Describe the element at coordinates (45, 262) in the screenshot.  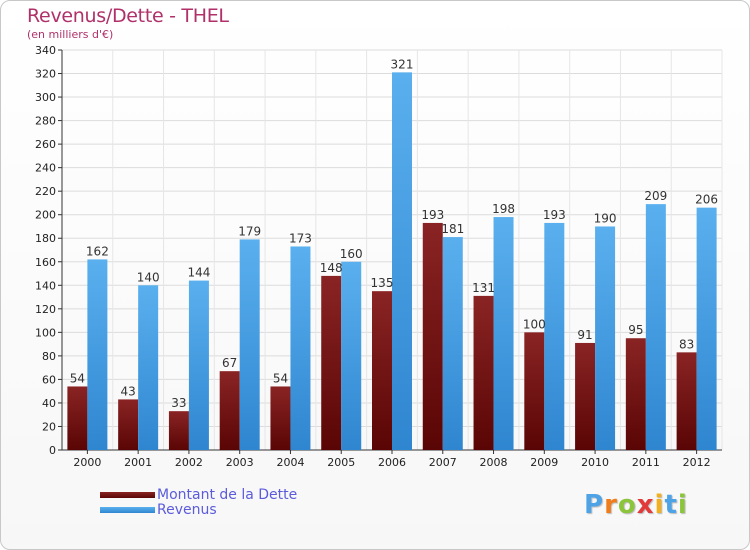
I see `y-tick-label: 160` at that location.